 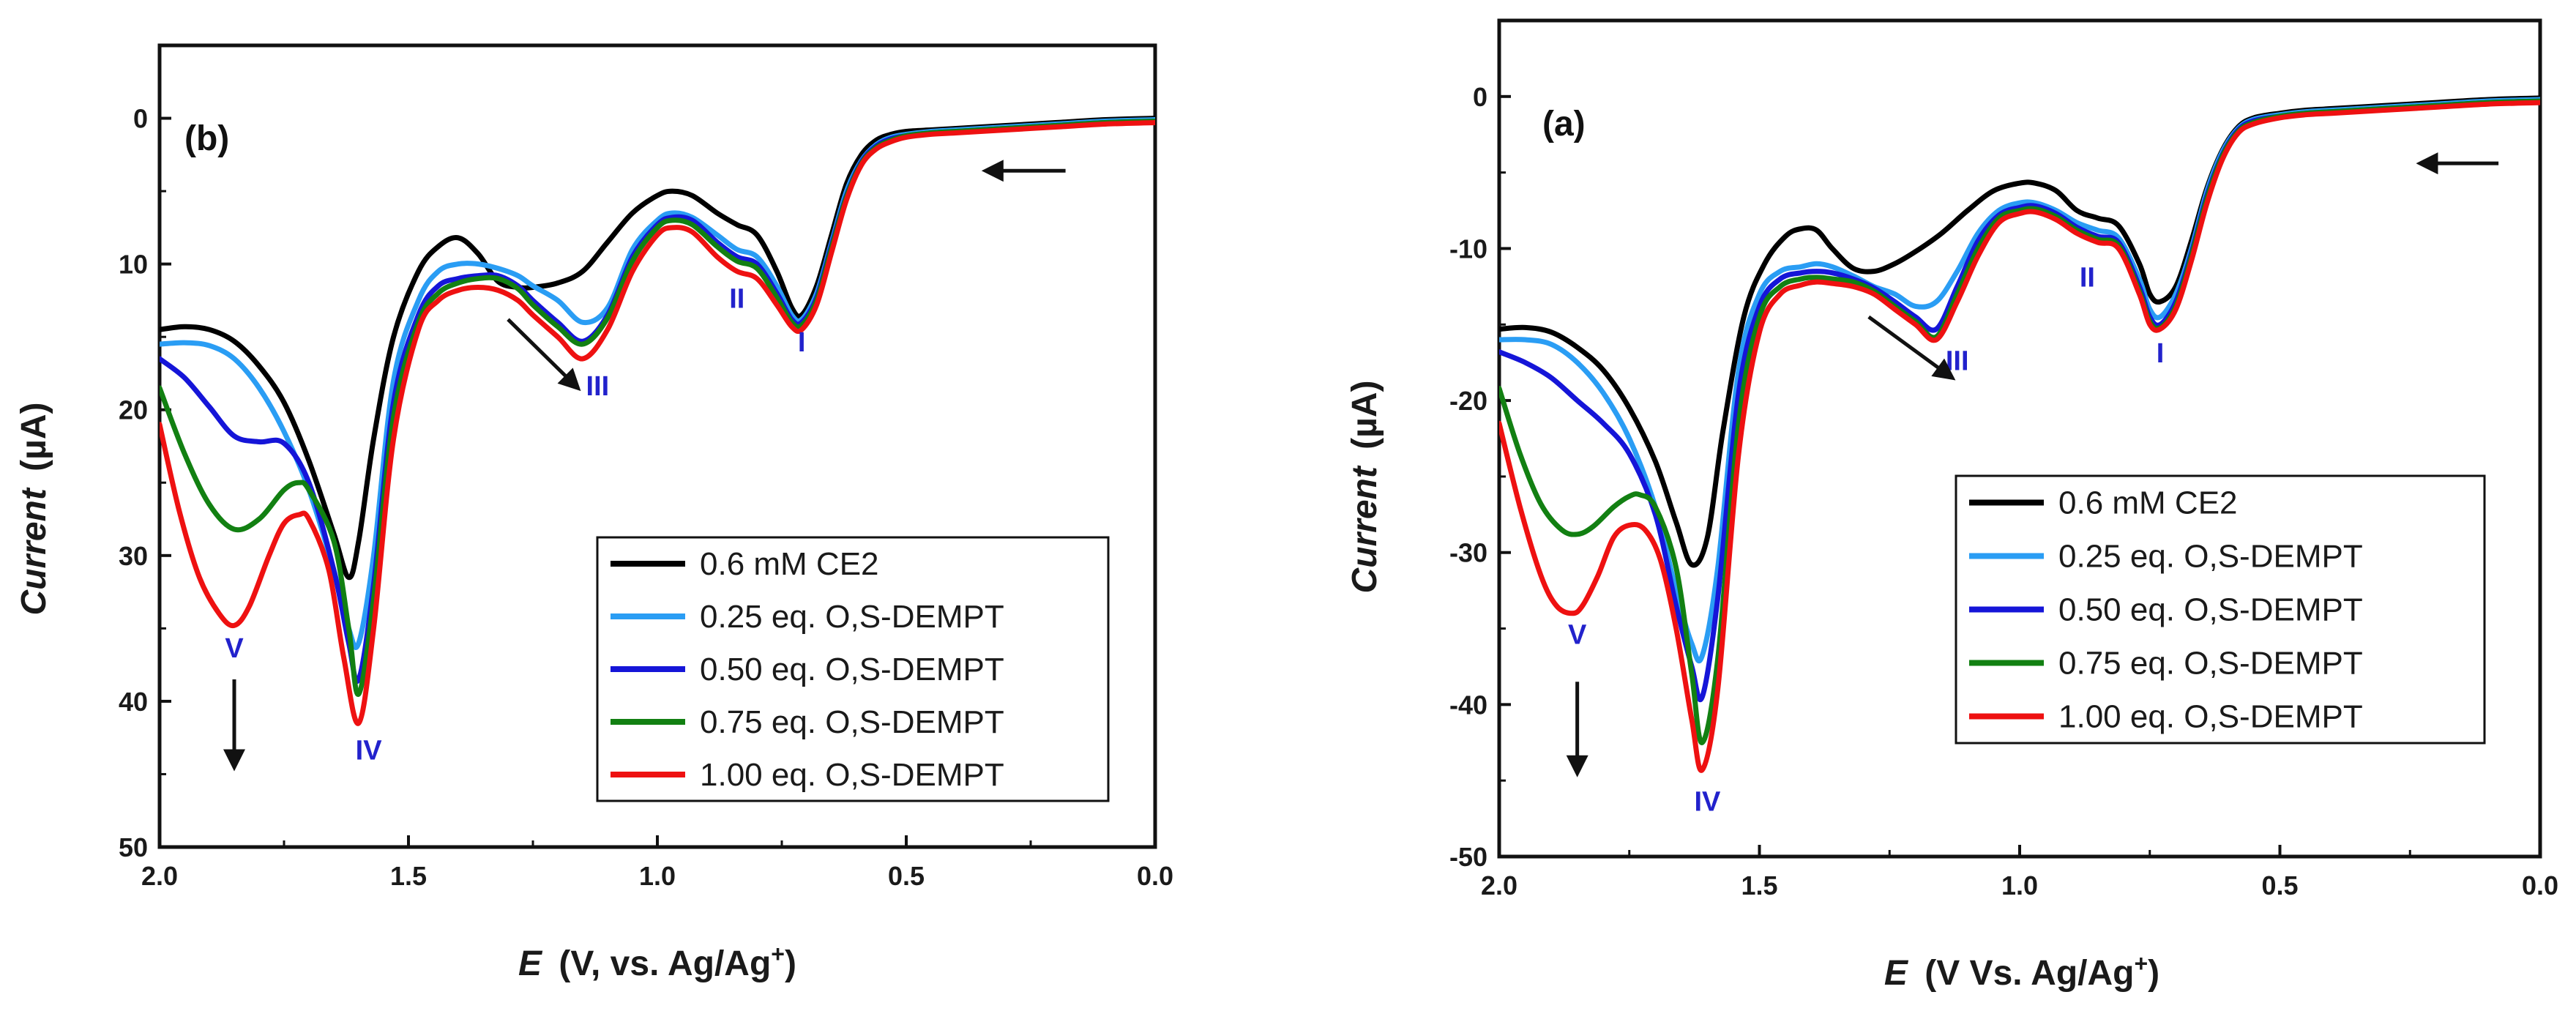 I want to click on x-axis-units: (V, vs. Ag/Ag, so click(x=665, y=963).